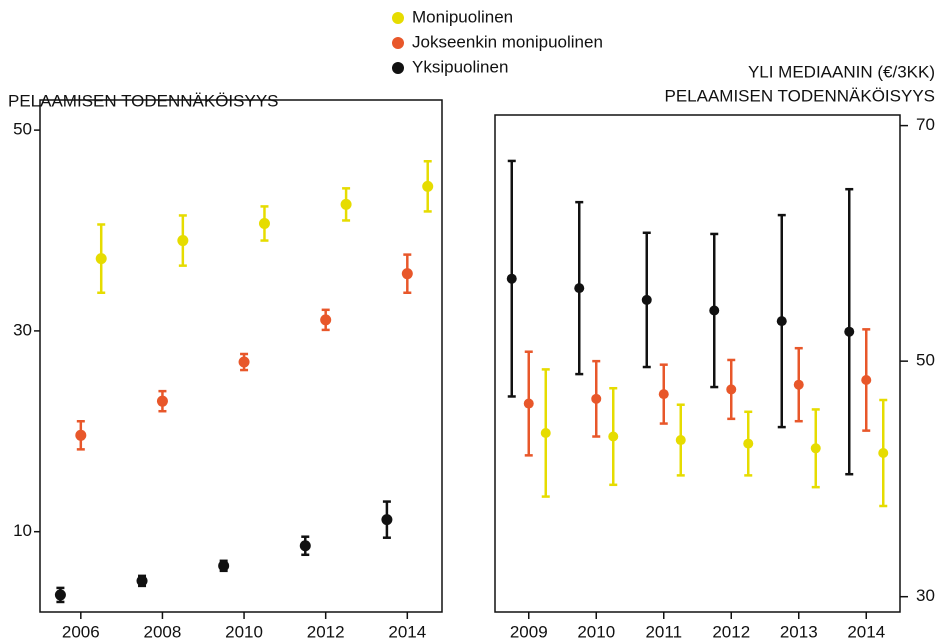 The image size is (942, 642). I want to click on x-tick-label: 2008, so click(163, 631).